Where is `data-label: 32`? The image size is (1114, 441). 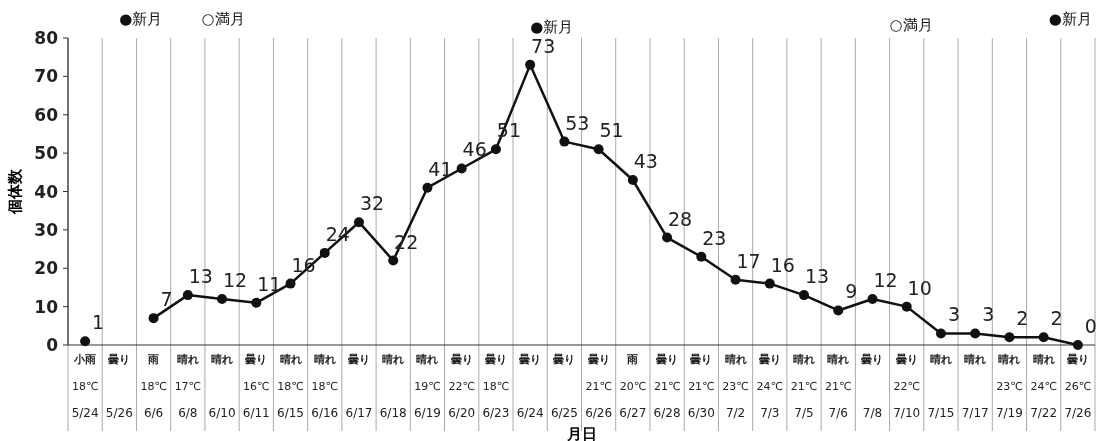
data-label: 32 is located at coordinates (372, 203).